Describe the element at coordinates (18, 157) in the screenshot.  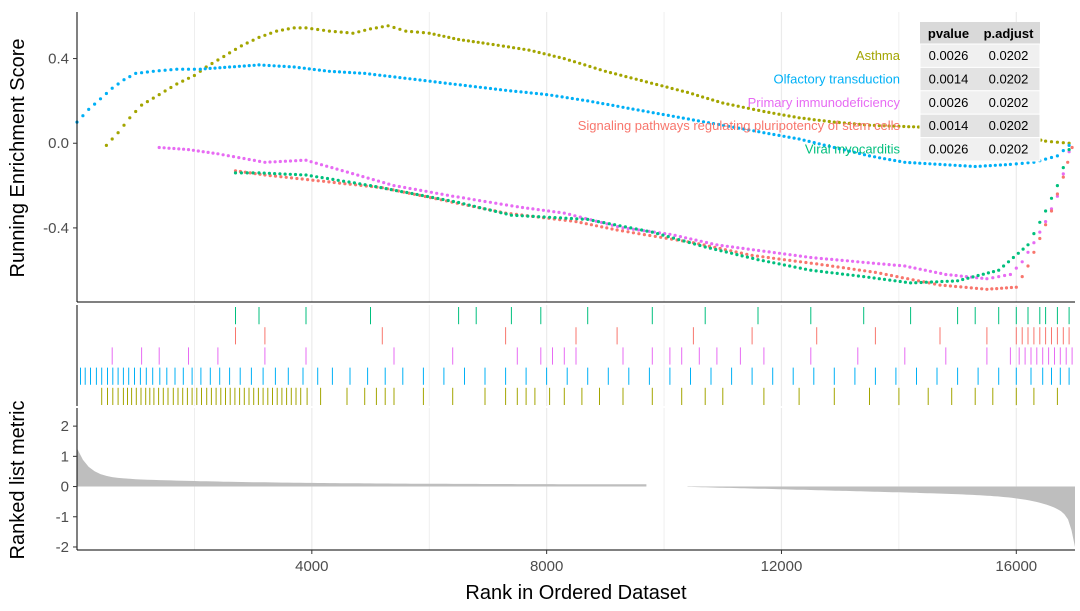
I see `y-axis-title-es: Running Enrichment Score` at that location.